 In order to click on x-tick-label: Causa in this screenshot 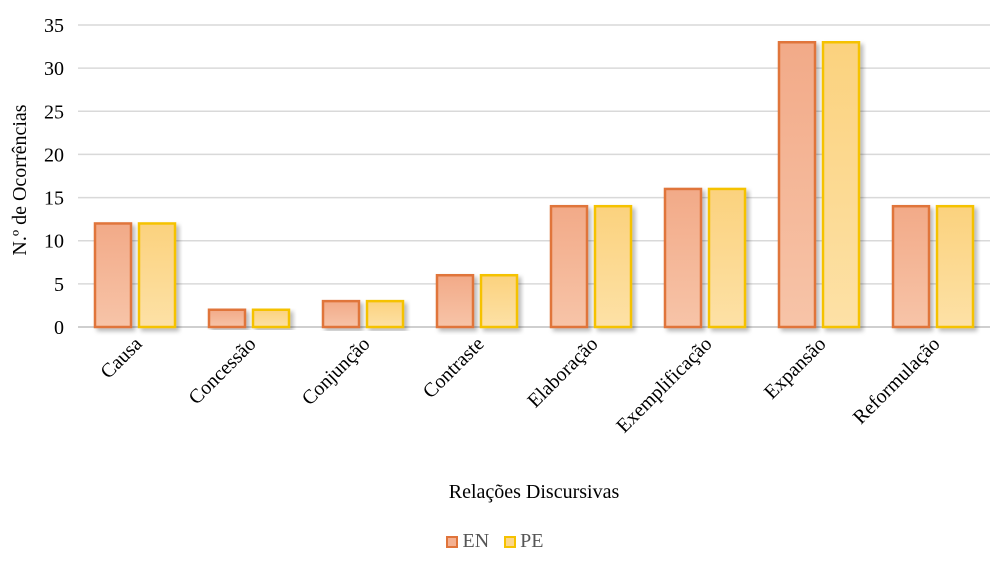, I will do `click(121, 358)`.